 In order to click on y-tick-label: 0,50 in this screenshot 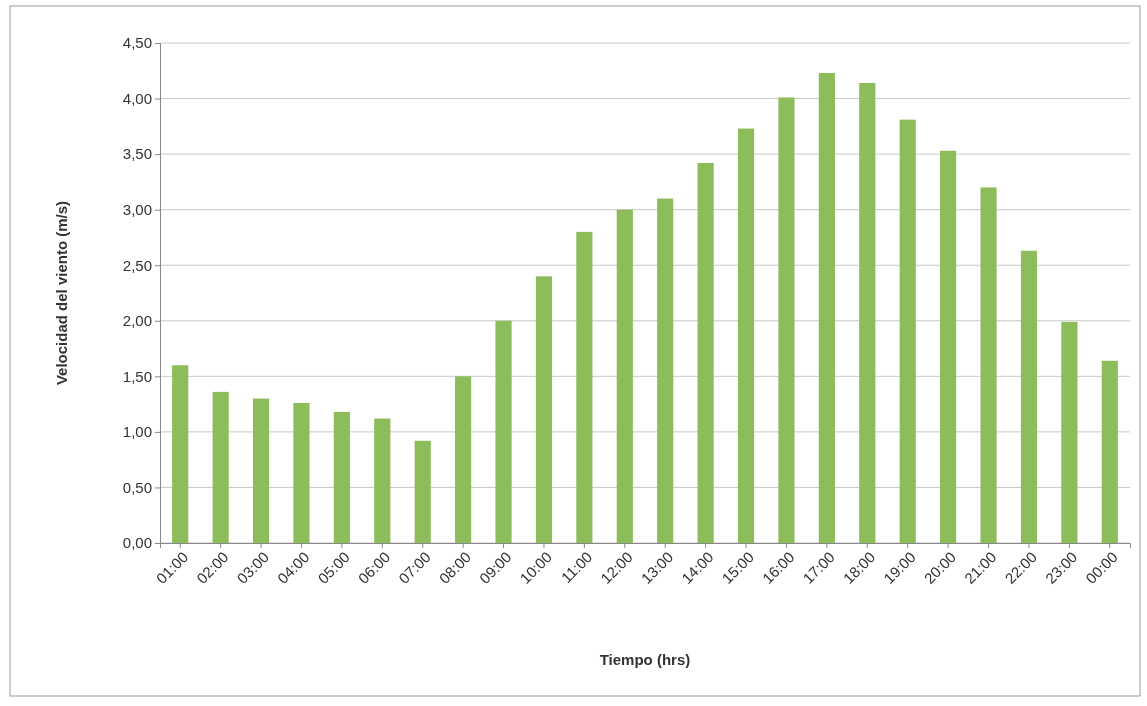, I will do `click(137, 487)`.